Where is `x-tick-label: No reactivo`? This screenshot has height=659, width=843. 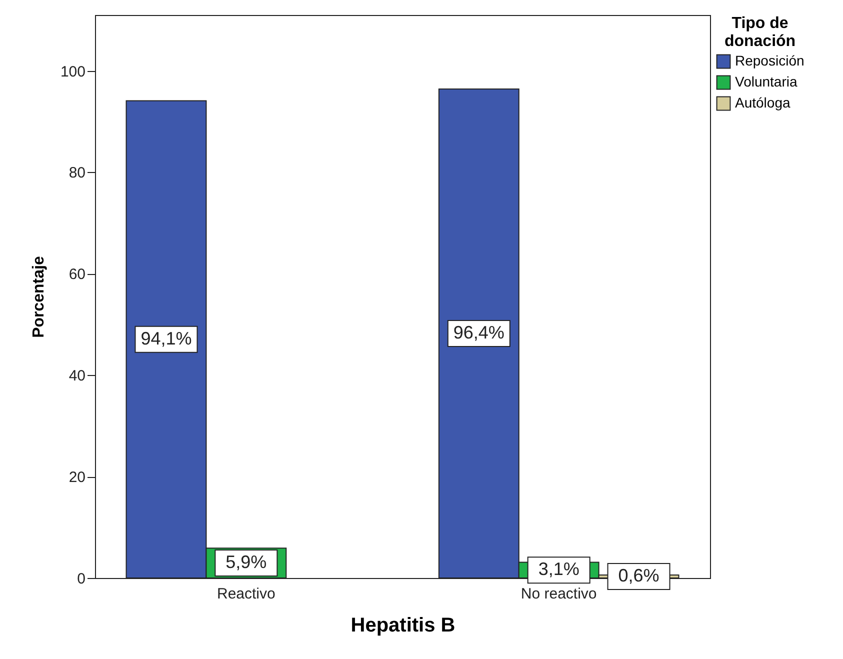 x-tick-label: No reactivo is located at coordinates (558, 594).